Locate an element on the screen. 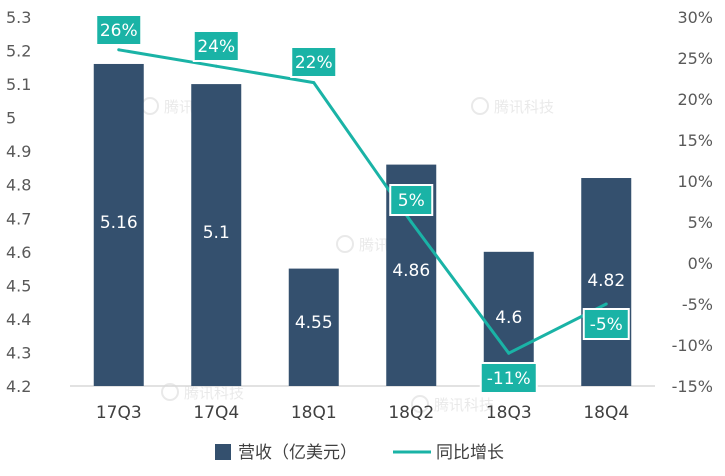 The width and height of the screenshot is (725, 476). left-tick-label: 4.2 is located at coordinates (18, 386).